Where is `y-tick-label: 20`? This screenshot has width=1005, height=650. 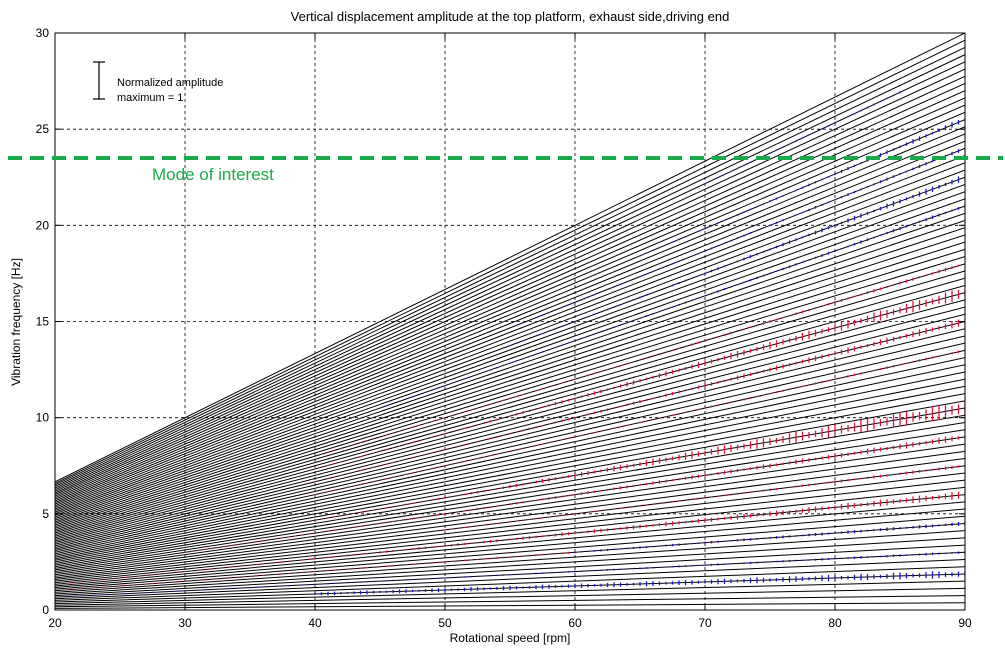 y-tick-label: 20 is located at coordinates (43, 225).